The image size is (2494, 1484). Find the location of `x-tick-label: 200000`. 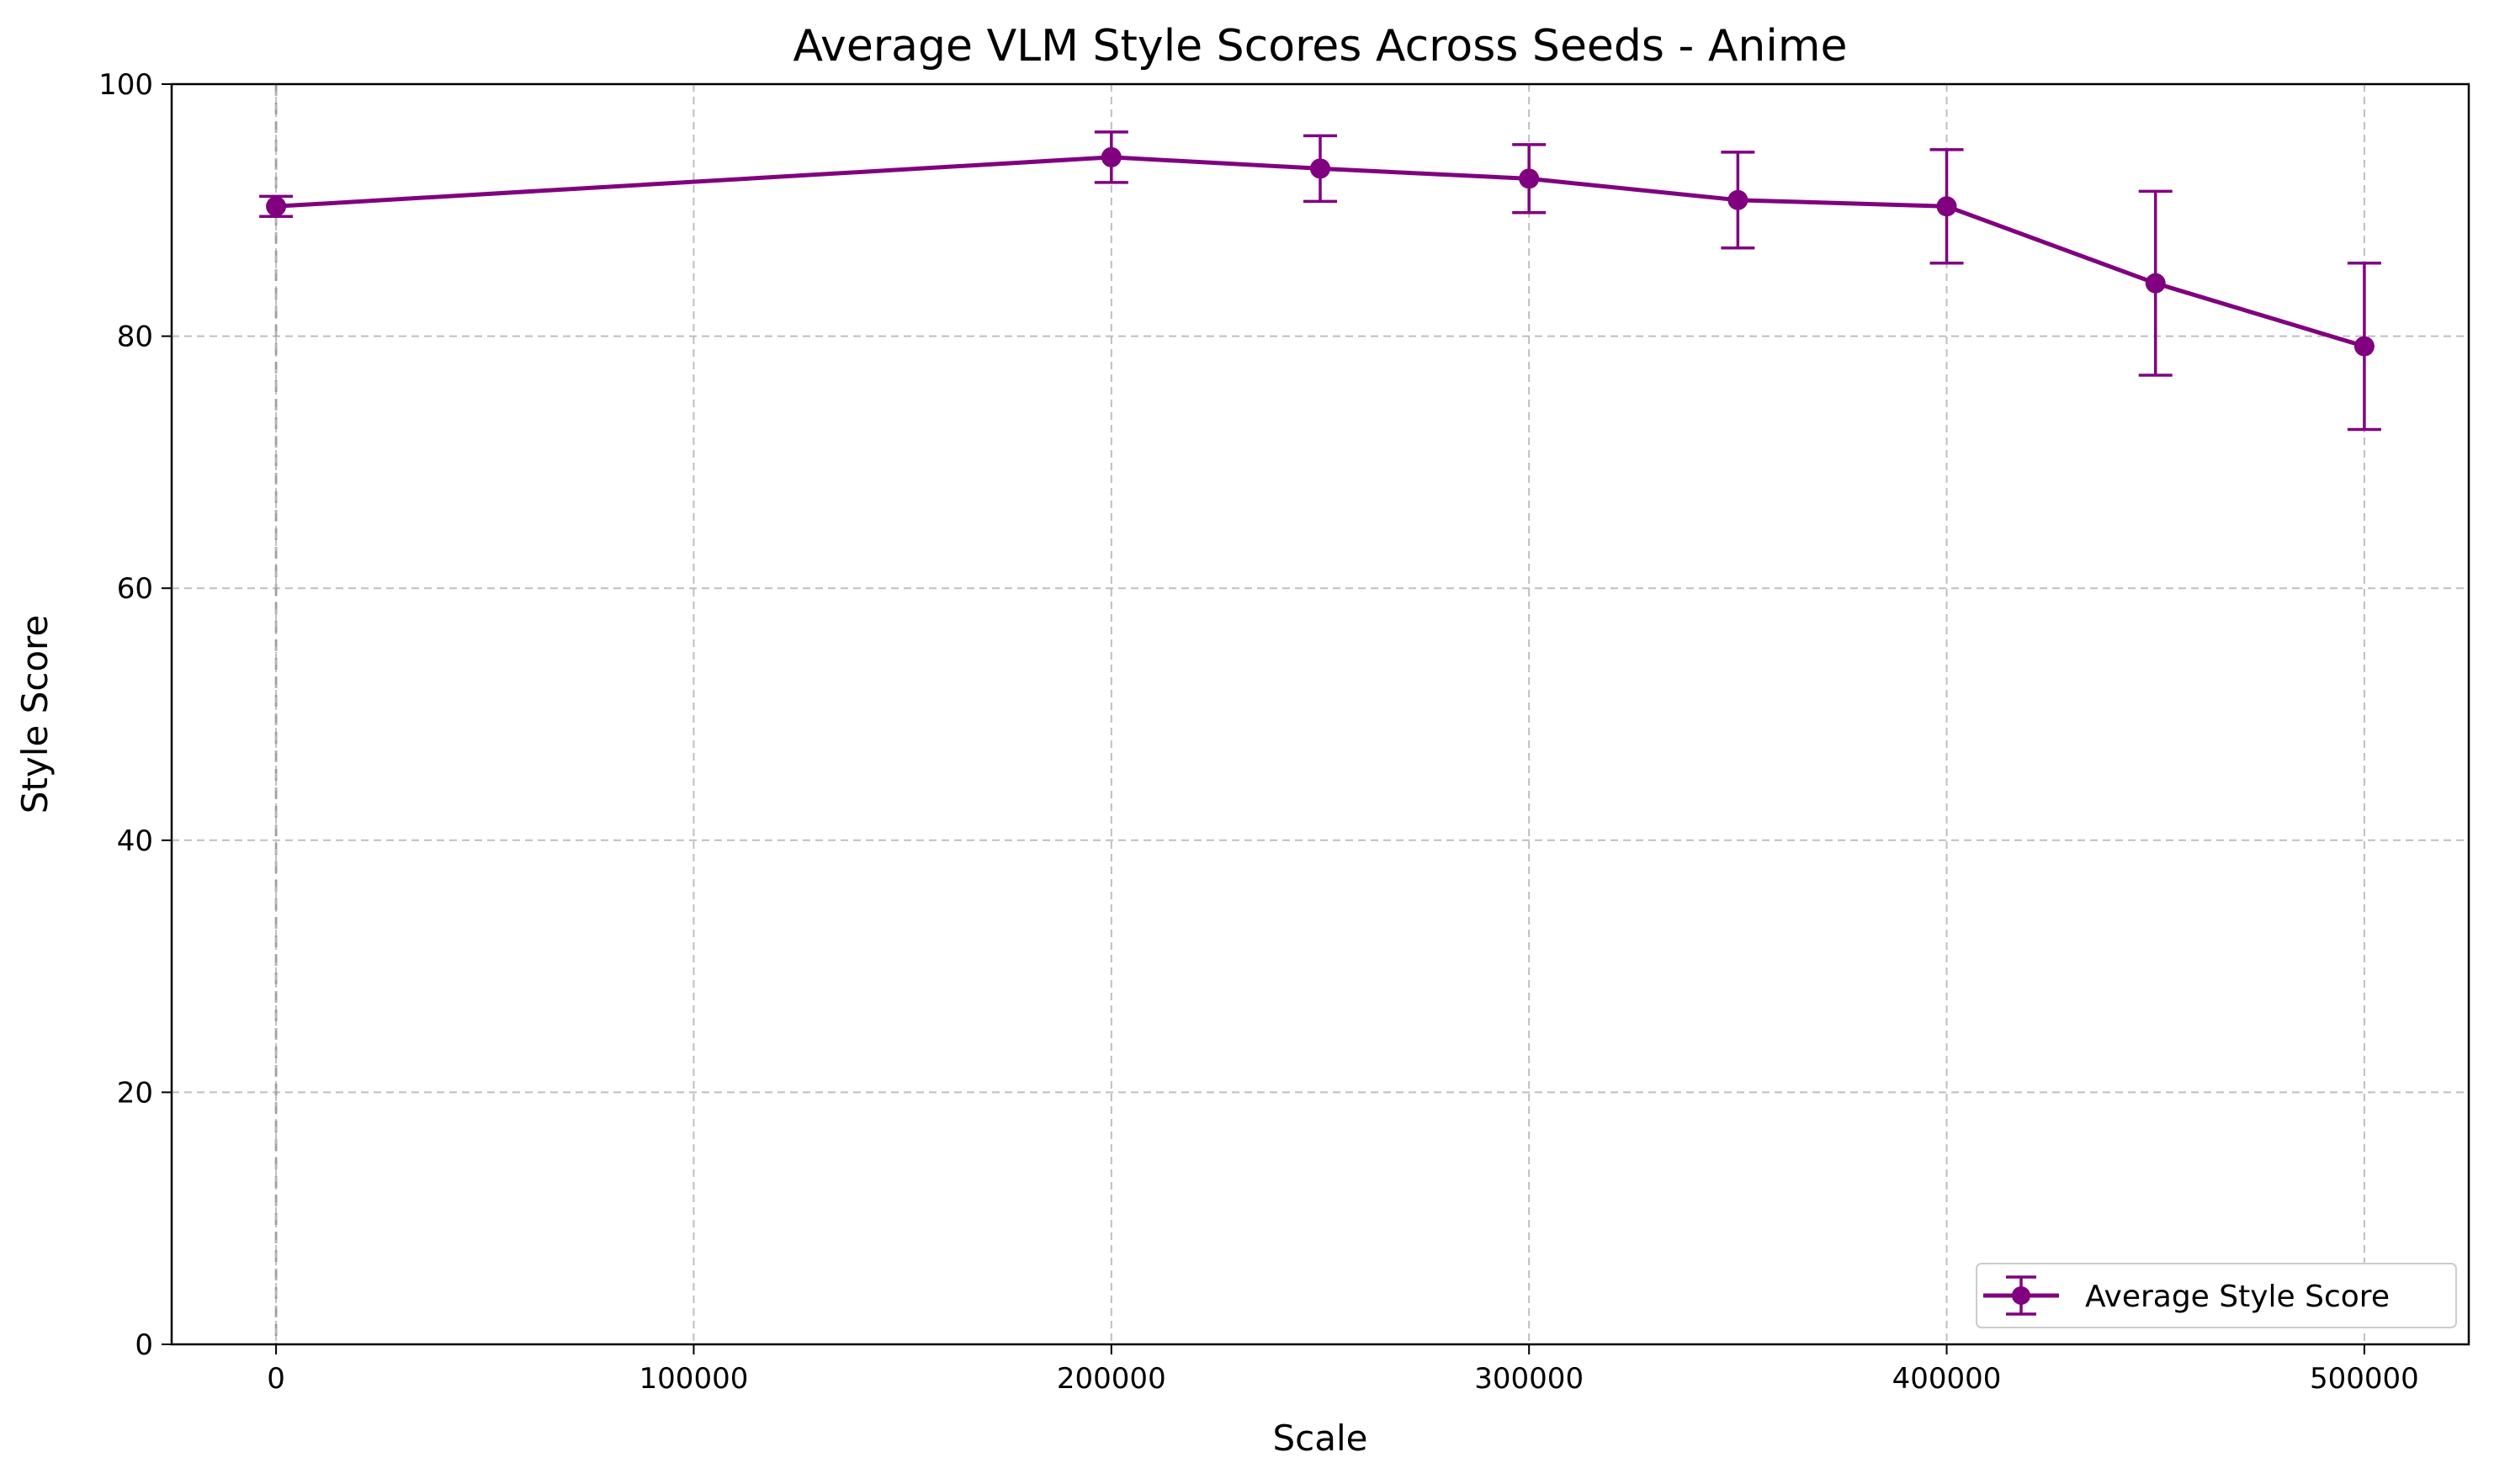

x-tick-label: 200000 is located at coordinates (1111, 1379).